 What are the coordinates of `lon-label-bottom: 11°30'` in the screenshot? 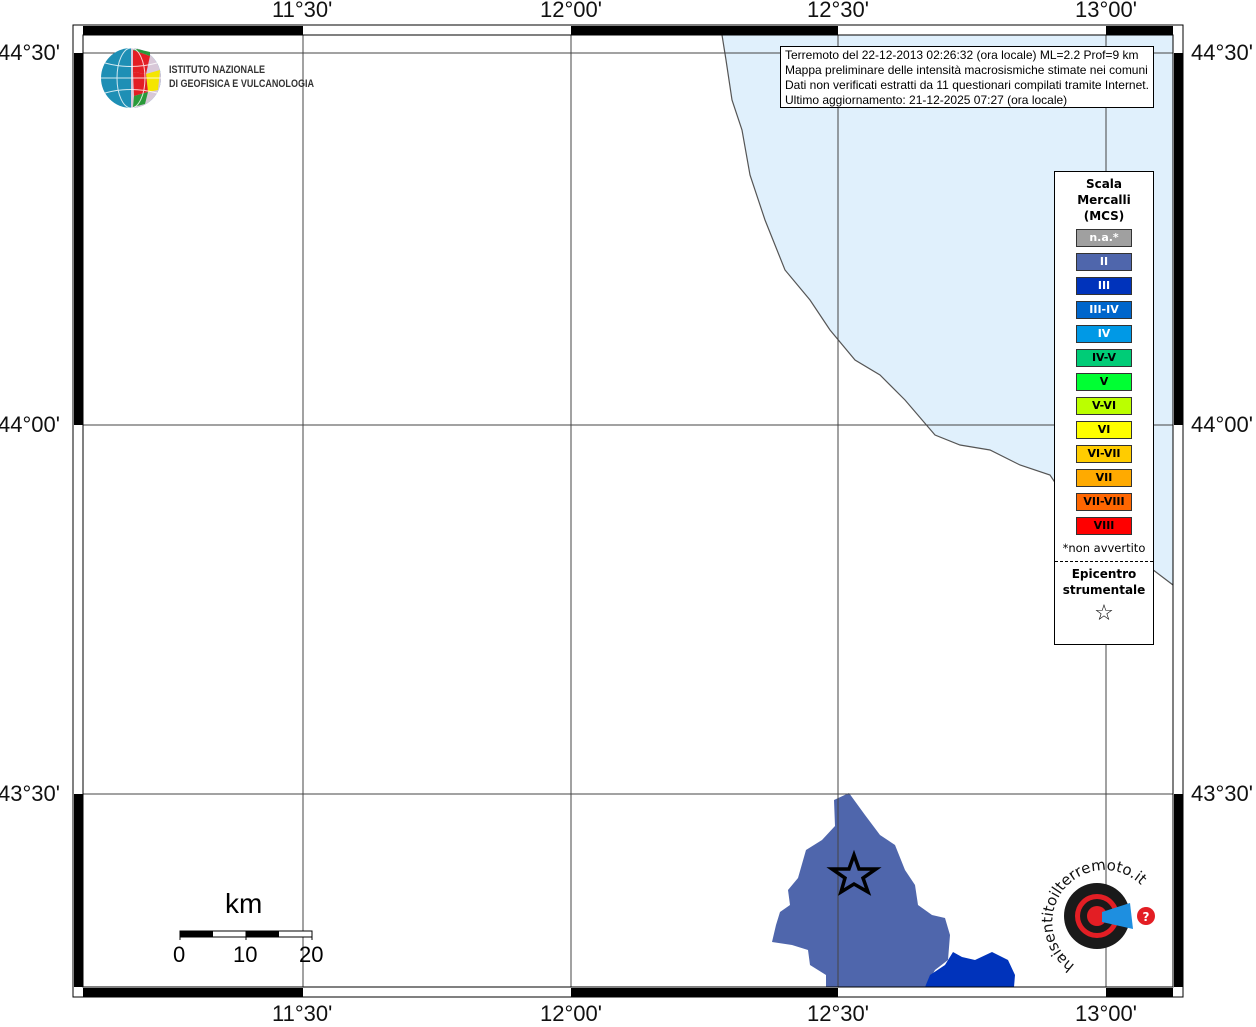 It's located at (302, 1013).